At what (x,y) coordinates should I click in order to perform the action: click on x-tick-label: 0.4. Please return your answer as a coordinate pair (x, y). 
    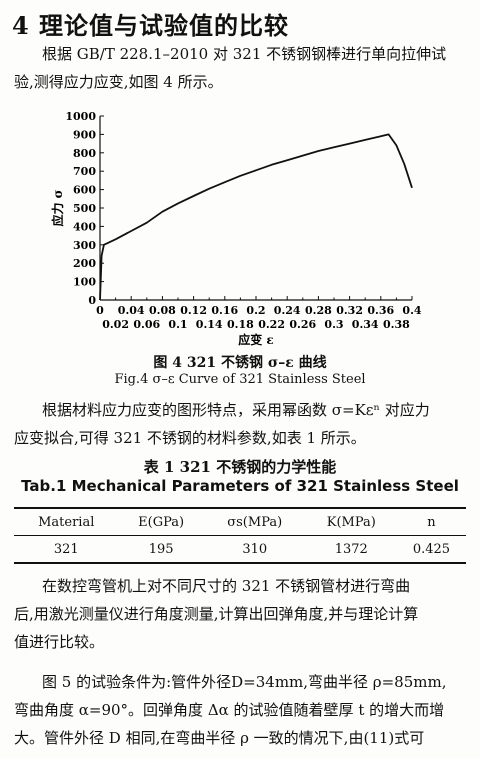
    Looking at the image, I should click on (411, 310).